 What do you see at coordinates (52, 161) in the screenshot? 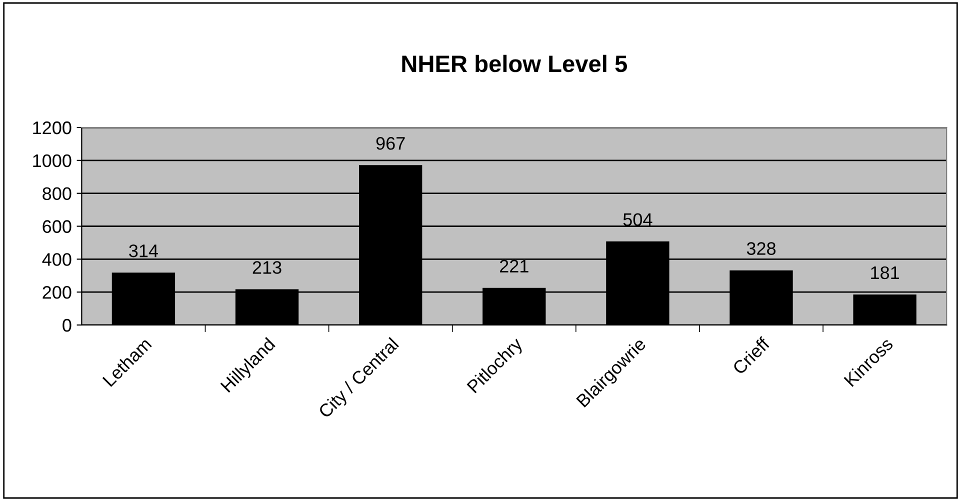
I see `y-tick-label: 1000` at bounding box center [52, 161].